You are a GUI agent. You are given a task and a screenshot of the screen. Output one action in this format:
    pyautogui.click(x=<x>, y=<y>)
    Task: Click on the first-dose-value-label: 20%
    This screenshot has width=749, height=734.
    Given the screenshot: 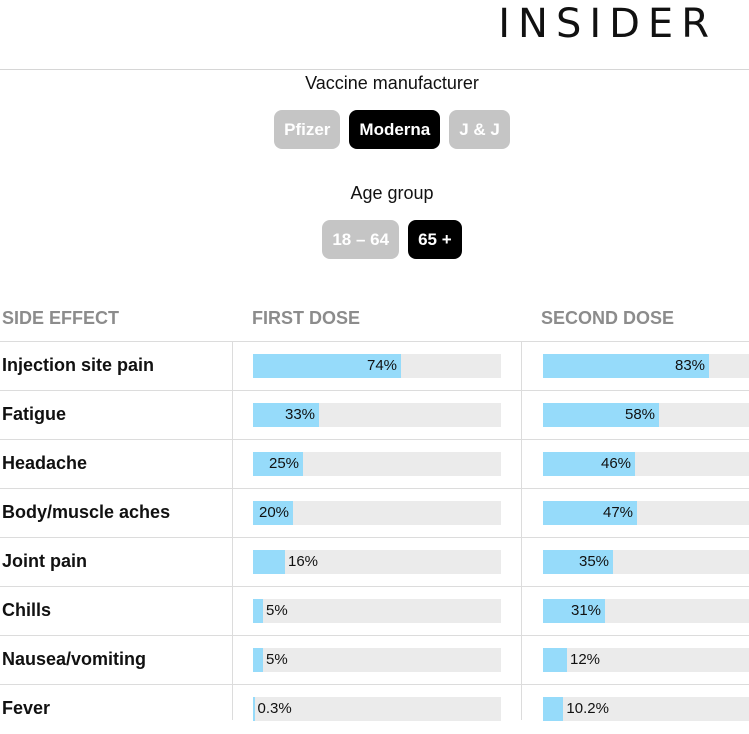 What is the action you would take?
    pyautogui.click(x=274, y=512)
    